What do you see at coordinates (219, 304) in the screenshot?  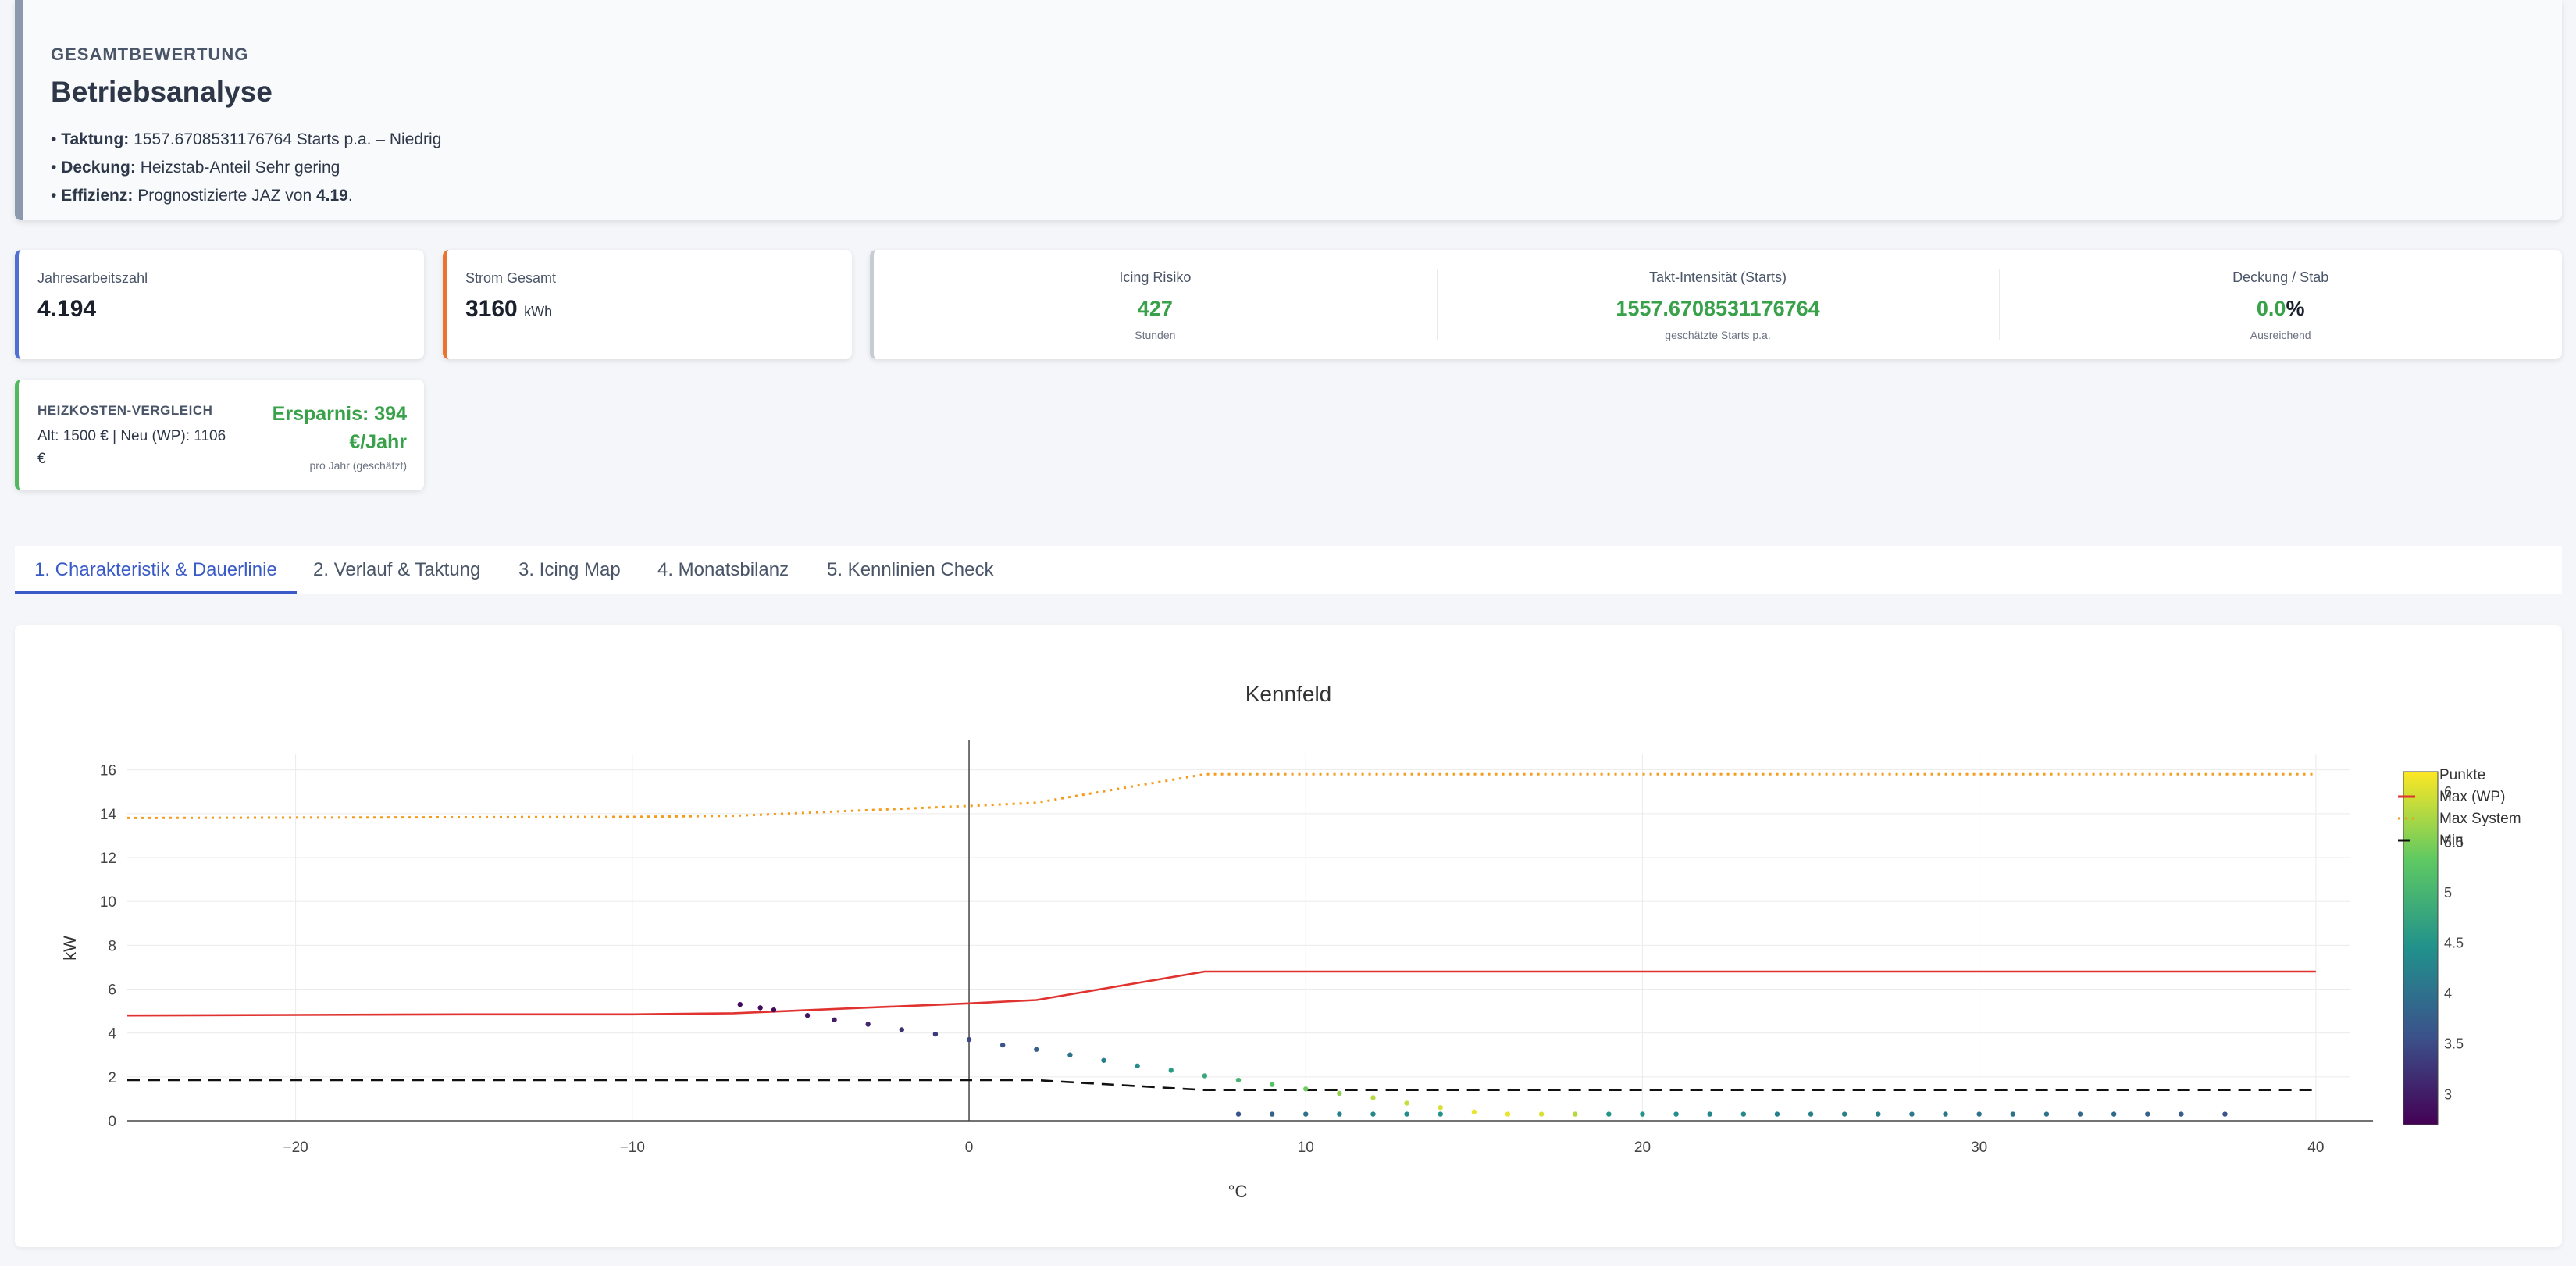 I see `kpi-card-jaz: Jahresarbeitszahl 4.194` at bounding box center [219, 304].